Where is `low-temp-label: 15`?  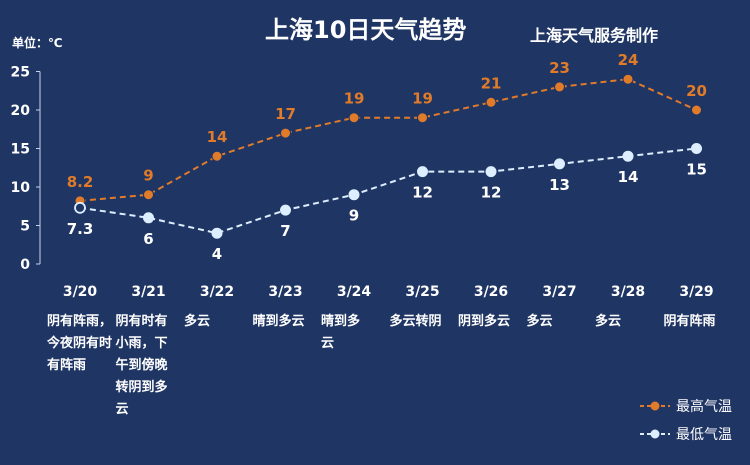
low-temp-label: 15 is located at coordinates (696, 170).